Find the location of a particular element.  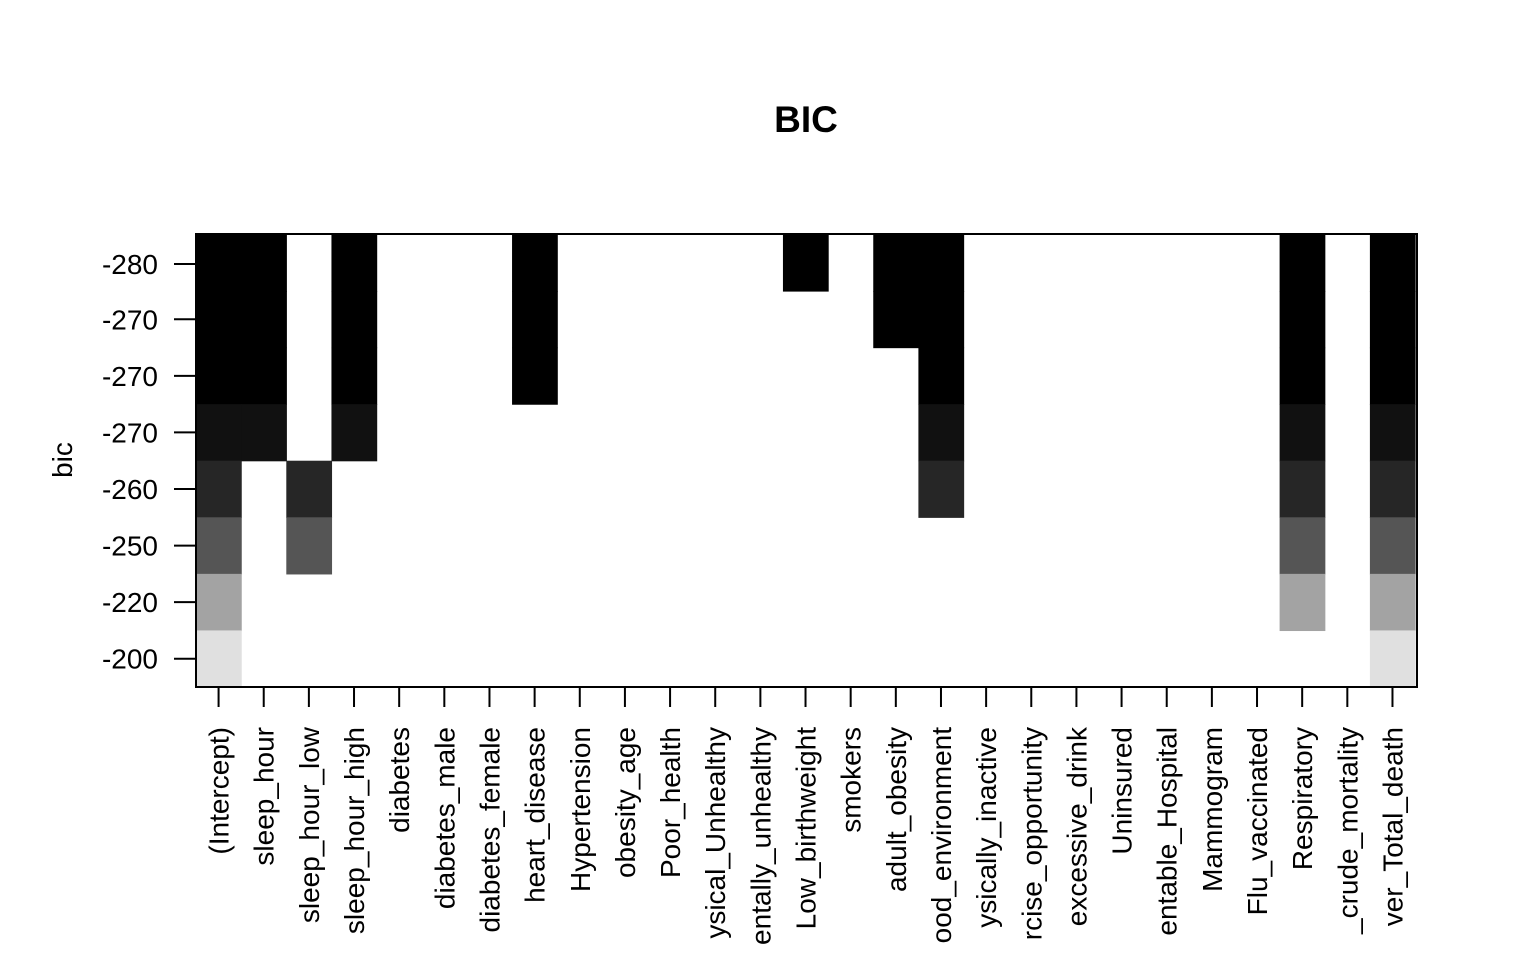

x-tick-label: (Intercept) is located at coordinates (219, 791).